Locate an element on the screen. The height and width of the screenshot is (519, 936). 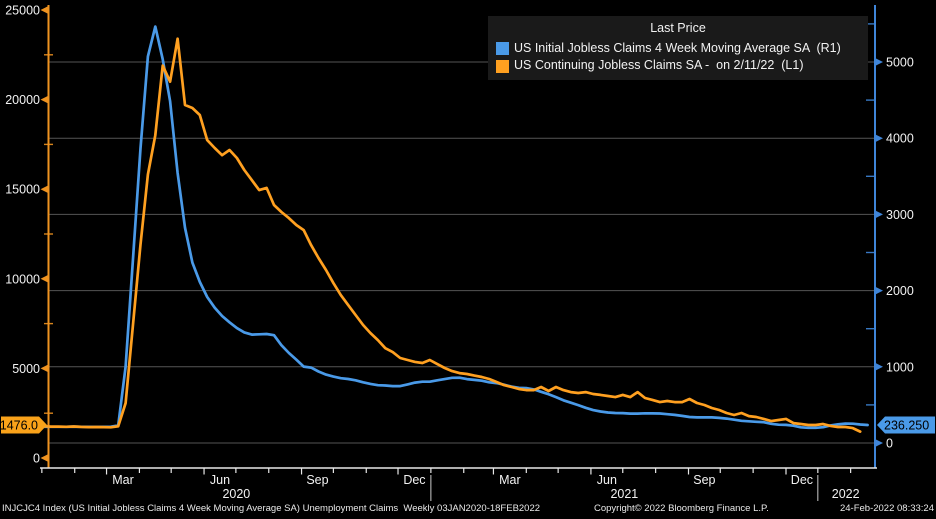
right-axis-label: 1000 is located at coordinates (900, 367).